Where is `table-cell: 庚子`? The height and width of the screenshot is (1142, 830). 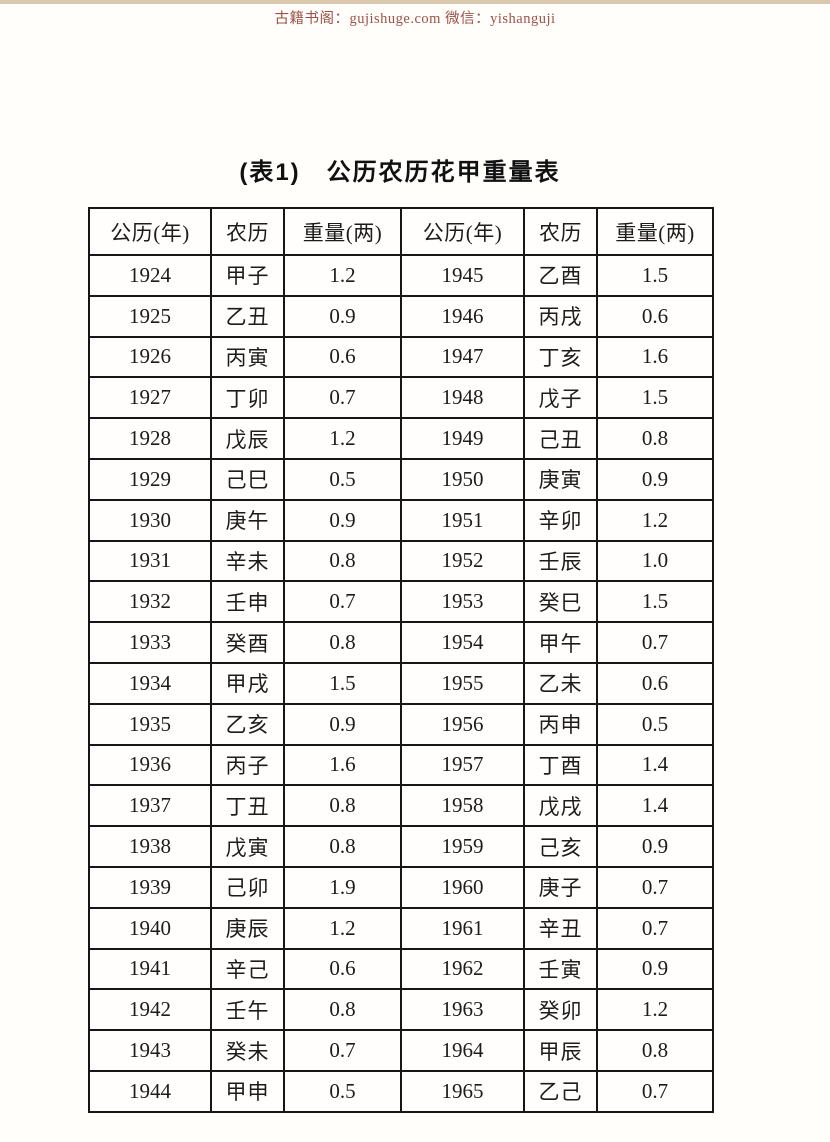
table-cell: 庚子 is located at coordinates (560, 887).